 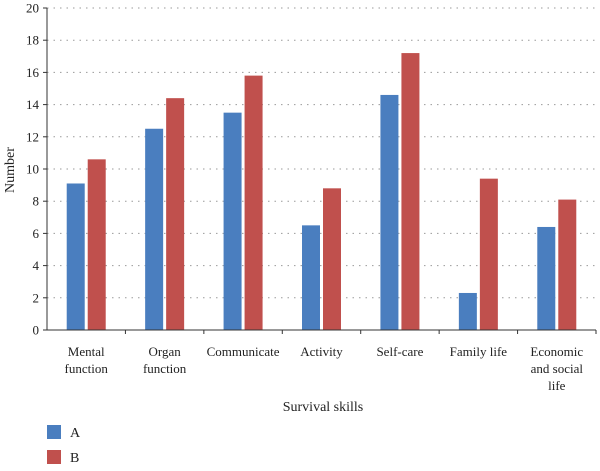 I want to click on x-tick-label-line: Self-care, so click(x=399, y=351).